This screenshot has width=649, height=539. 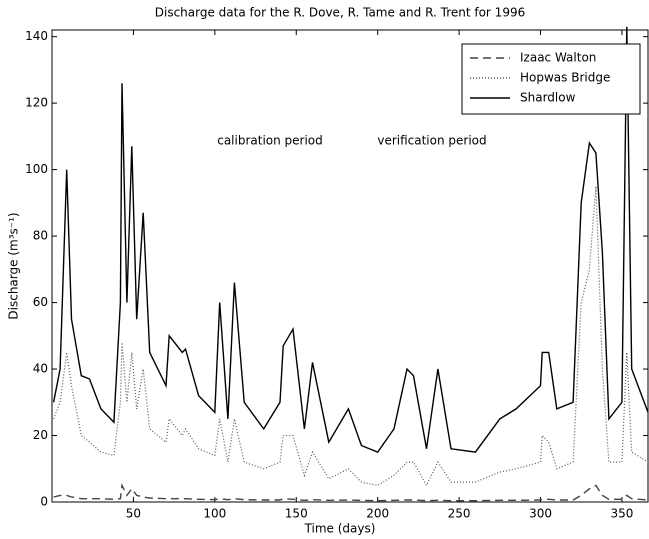 What do you see at coordinates (40, 435) in the screenshot?
I see `y-tick-label: 20` at bounding box center [40, 435].